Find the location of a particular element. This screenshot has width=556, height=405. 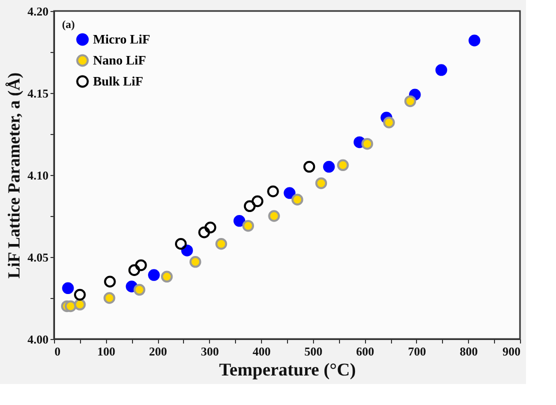

y-tick-label: 4.15 is located at coordinates (38, 93).